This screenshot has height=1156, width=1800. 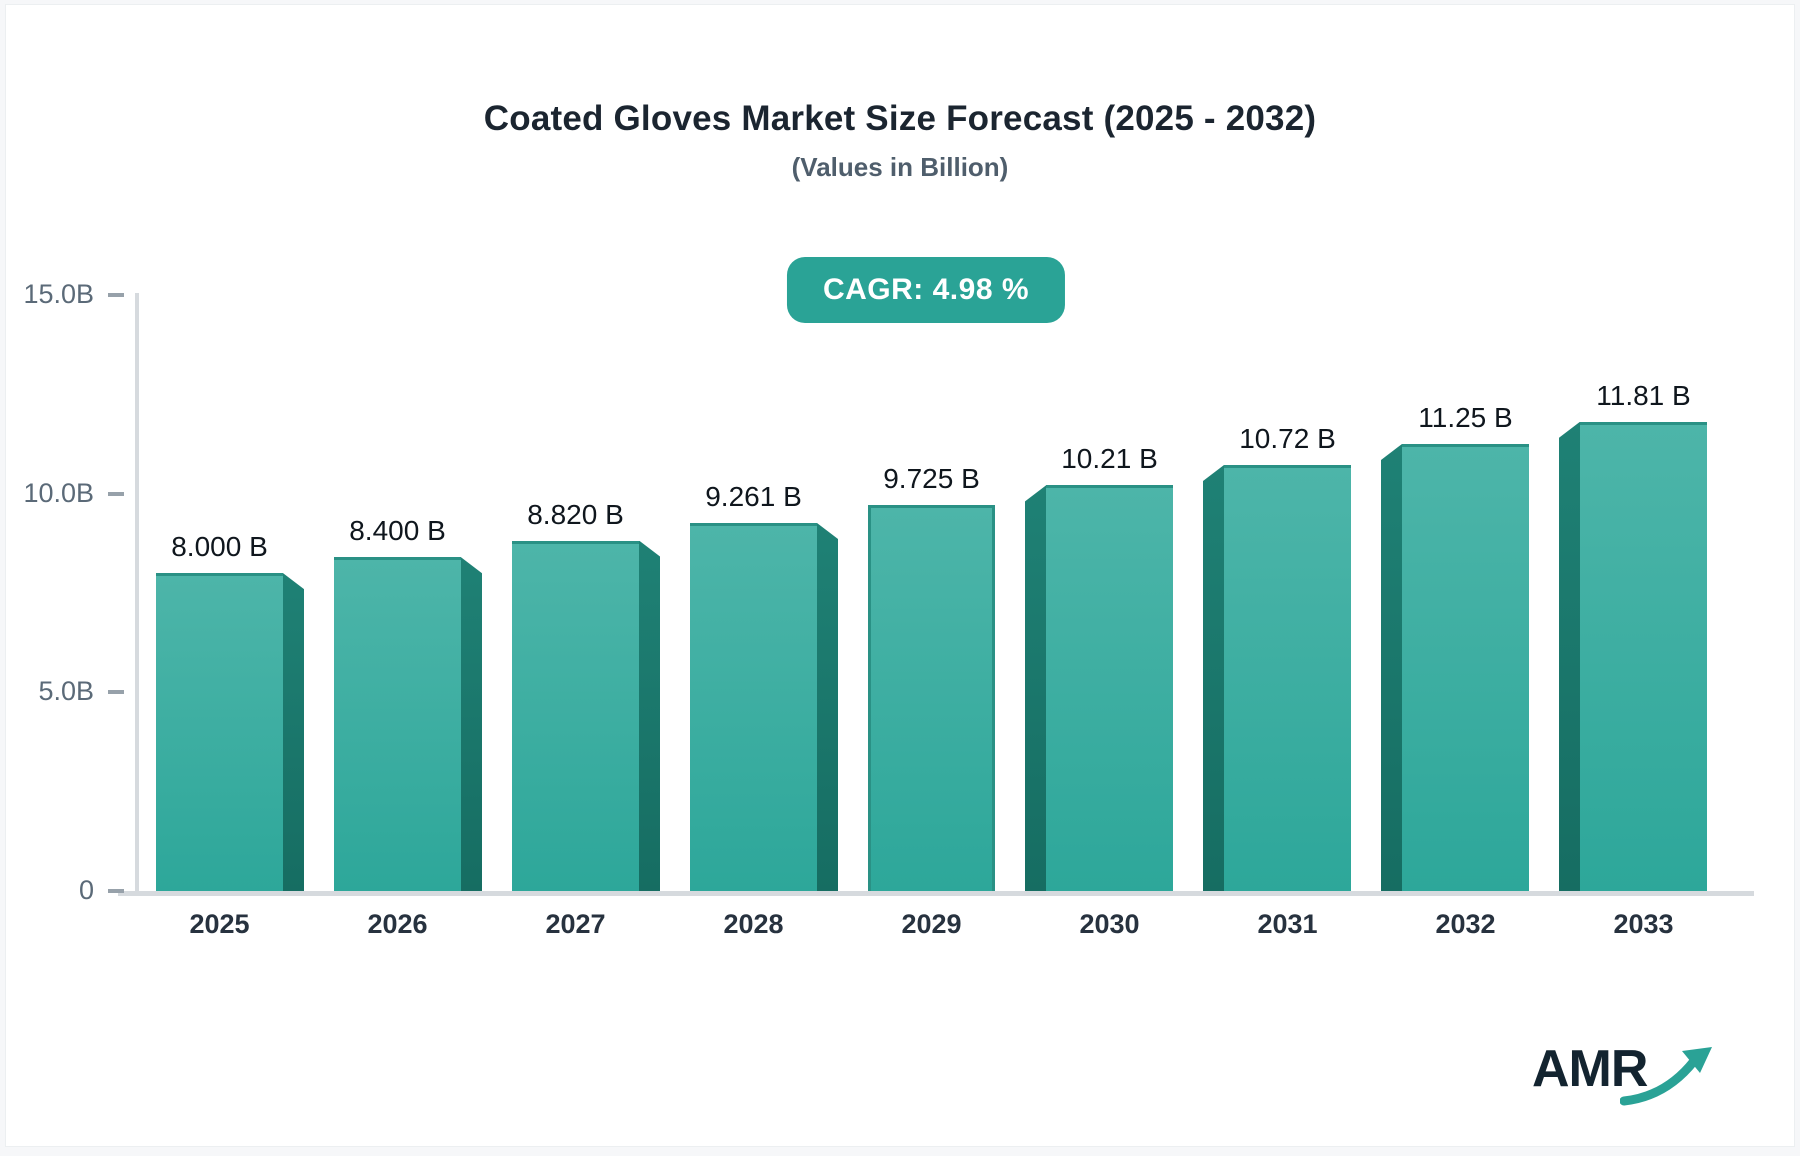 I want to click on chart-subtitle: (Values in Billion), so click(x=900, y=167).